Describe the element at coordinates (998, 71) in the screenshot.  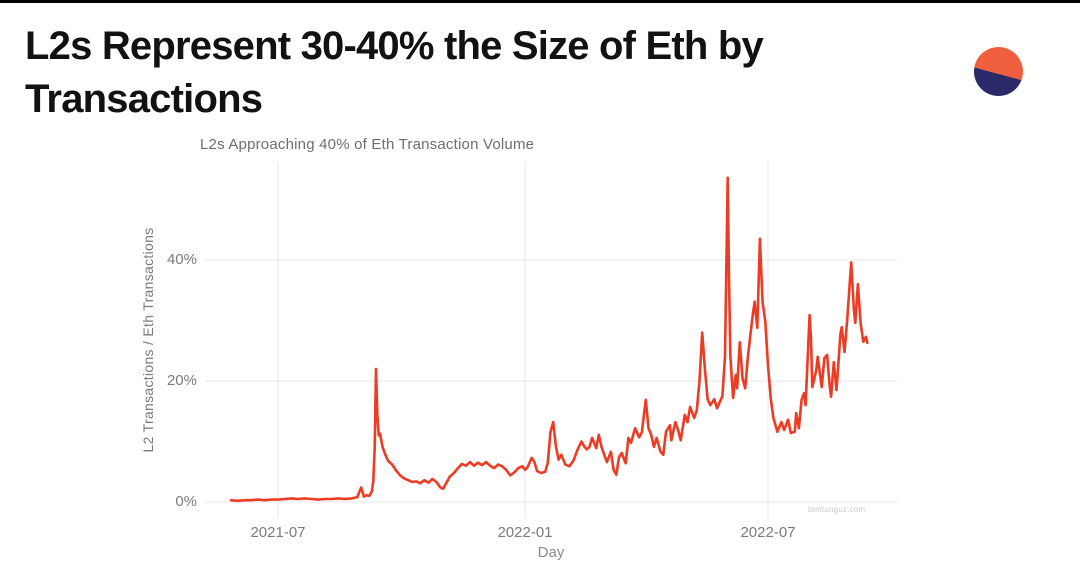
I see `brand-logo-icon` at that location.